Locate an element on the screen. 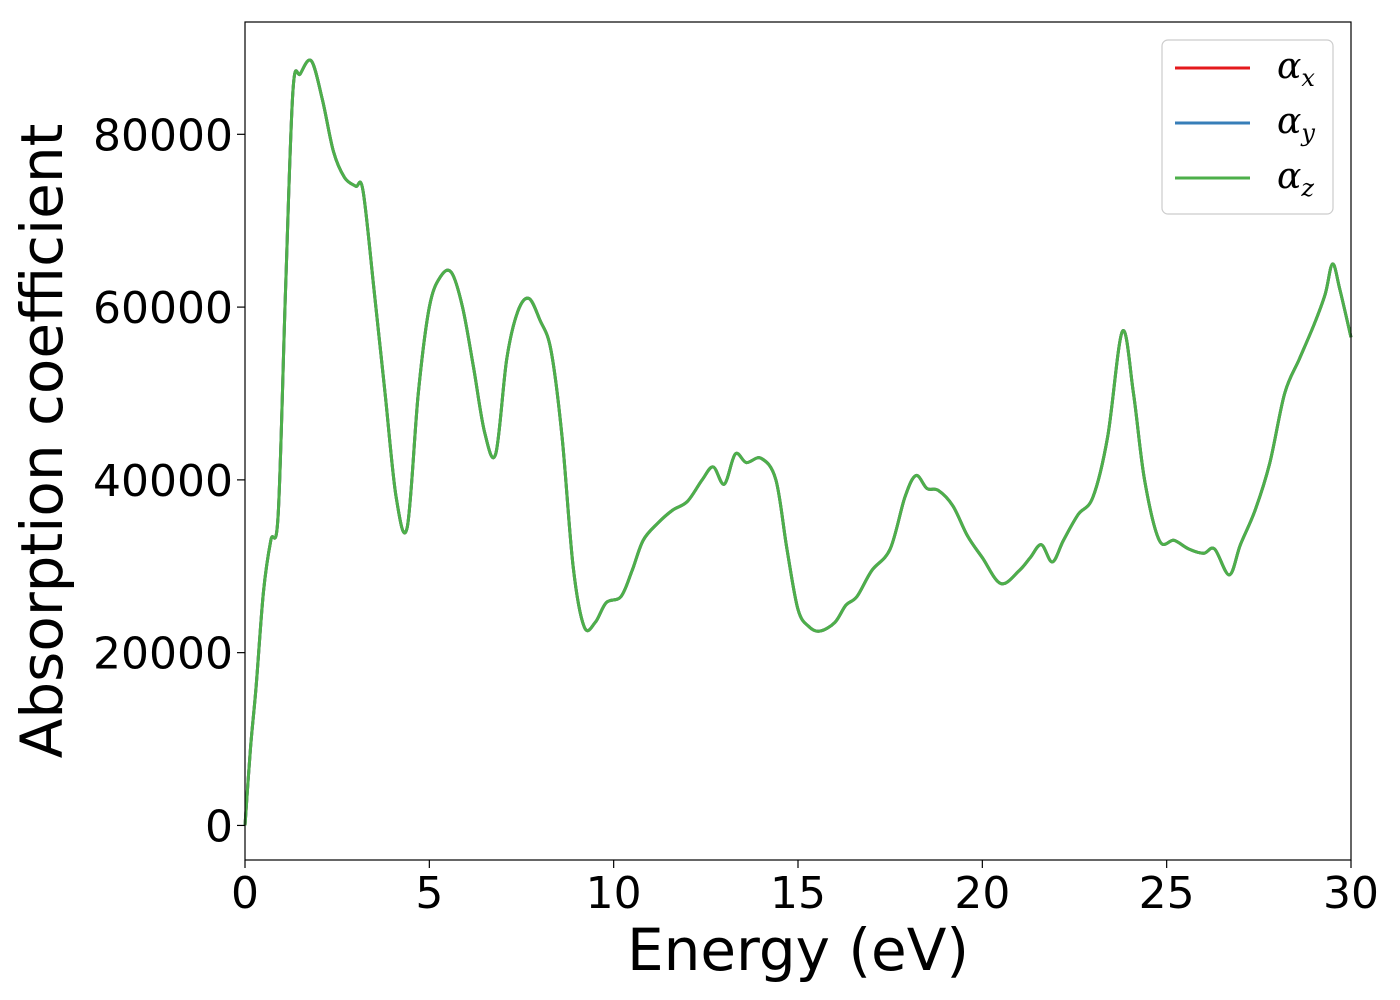 This screenshot has height=1000, width=1400. y-tick-label: 60000 is located at coordinates (163, 308).